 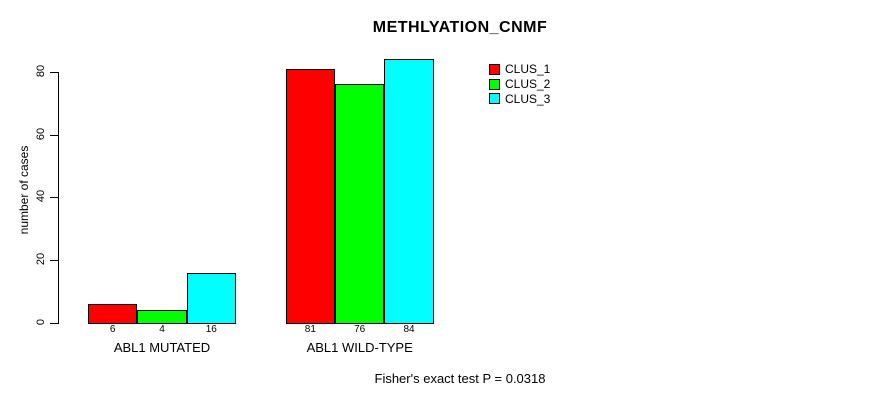 What do you see at coordinates (310, 196) in the screenshot?
I see `bar-clus_1-wildtype` at bounding box center [310, 196].